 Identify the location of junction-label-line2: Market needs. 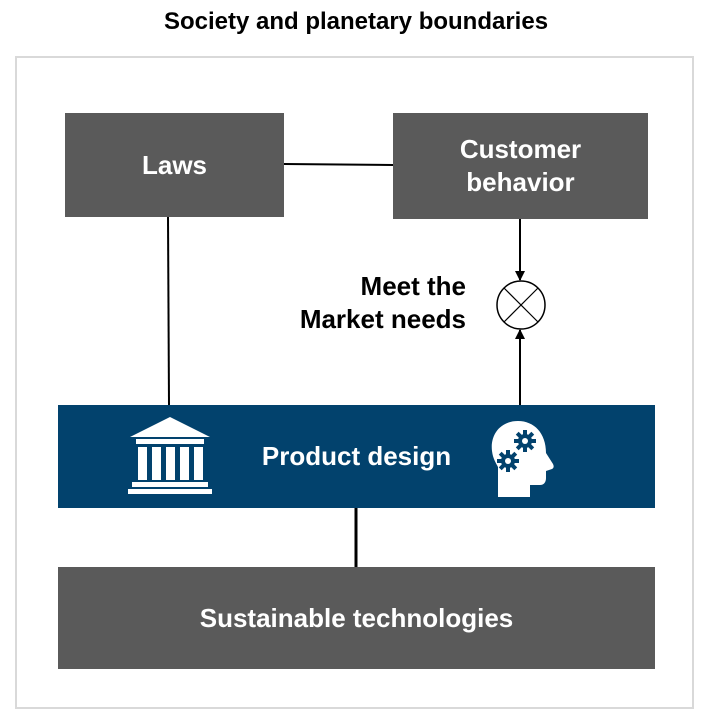
(382, 319).